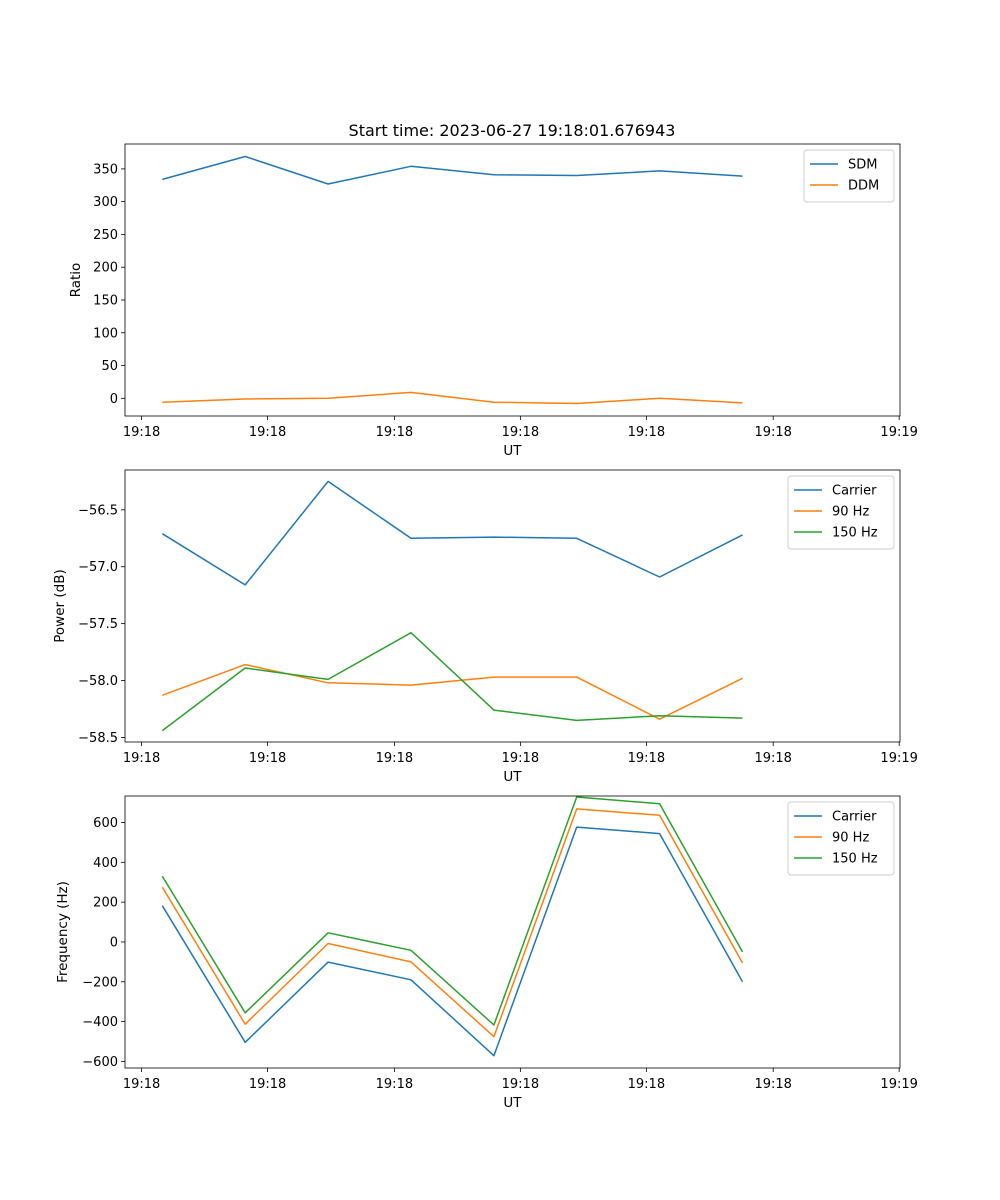 This screenshot has width=1000, height=1200. Describe the element at coordinates (452, 398) in the screenshot. I see `series-line-ddm` at that location.